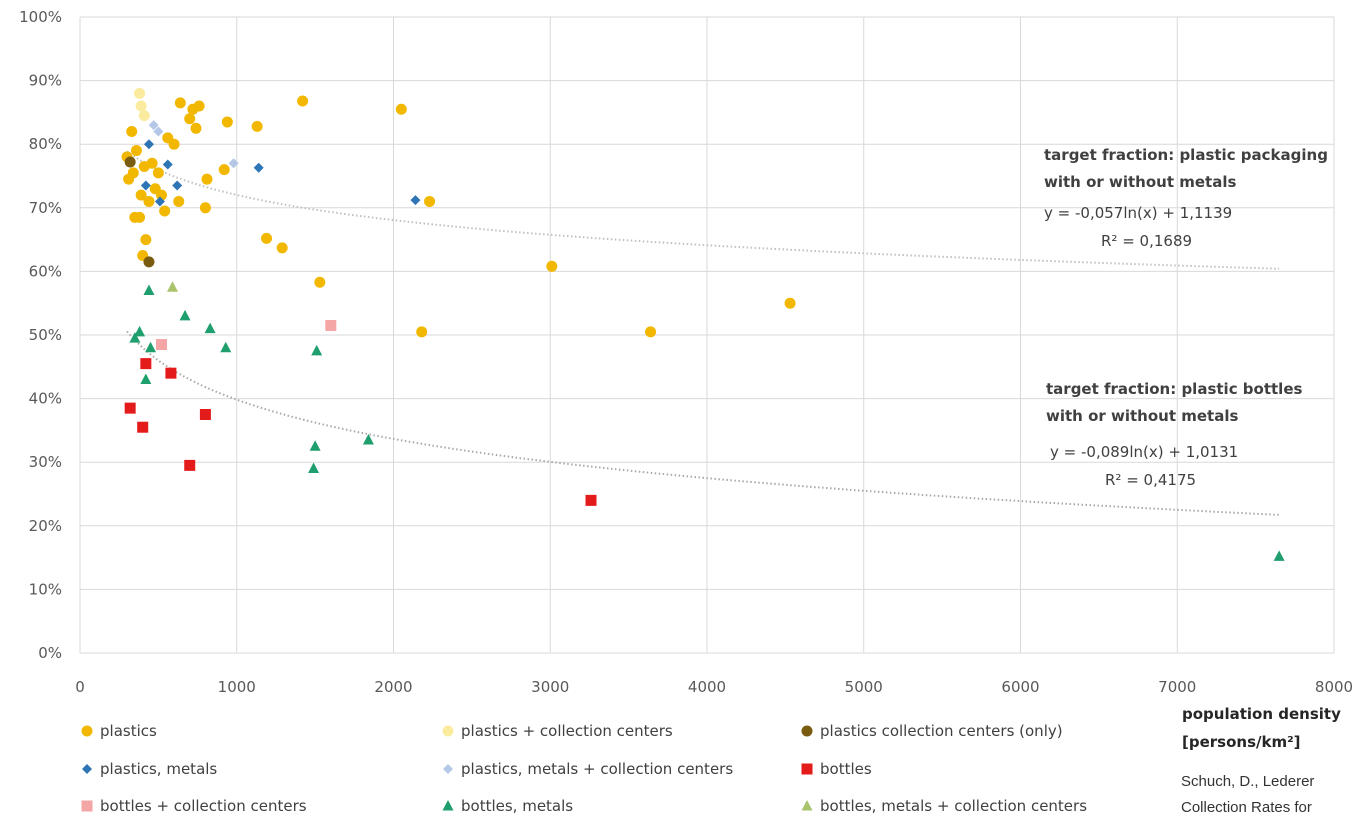 Image resolution: width=1359 pixels, height=821 pixels. What do you see at coordinates (128, 731) in the screenshot?
I see `legend-label: plastics` at bounding box center [128, 731].